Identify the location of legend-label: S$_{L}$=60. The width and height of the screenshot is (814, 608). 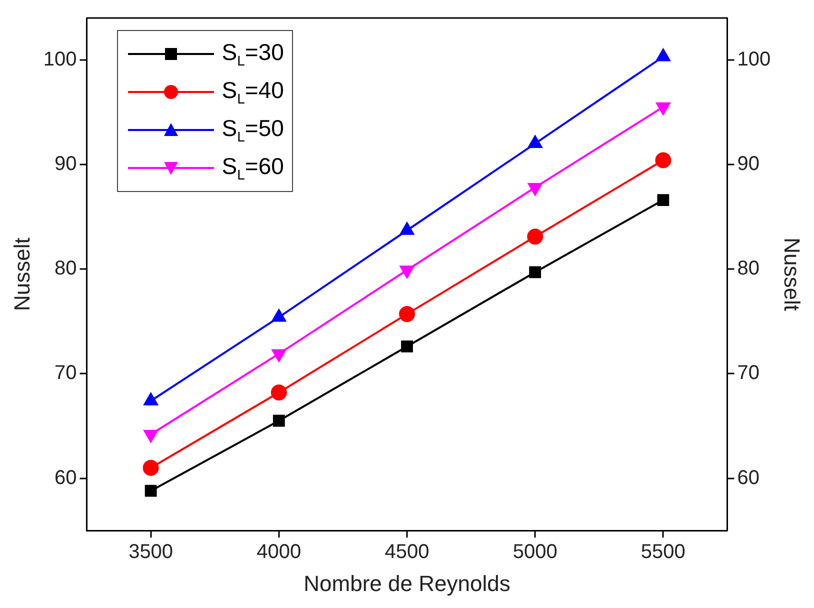
(253, 168).